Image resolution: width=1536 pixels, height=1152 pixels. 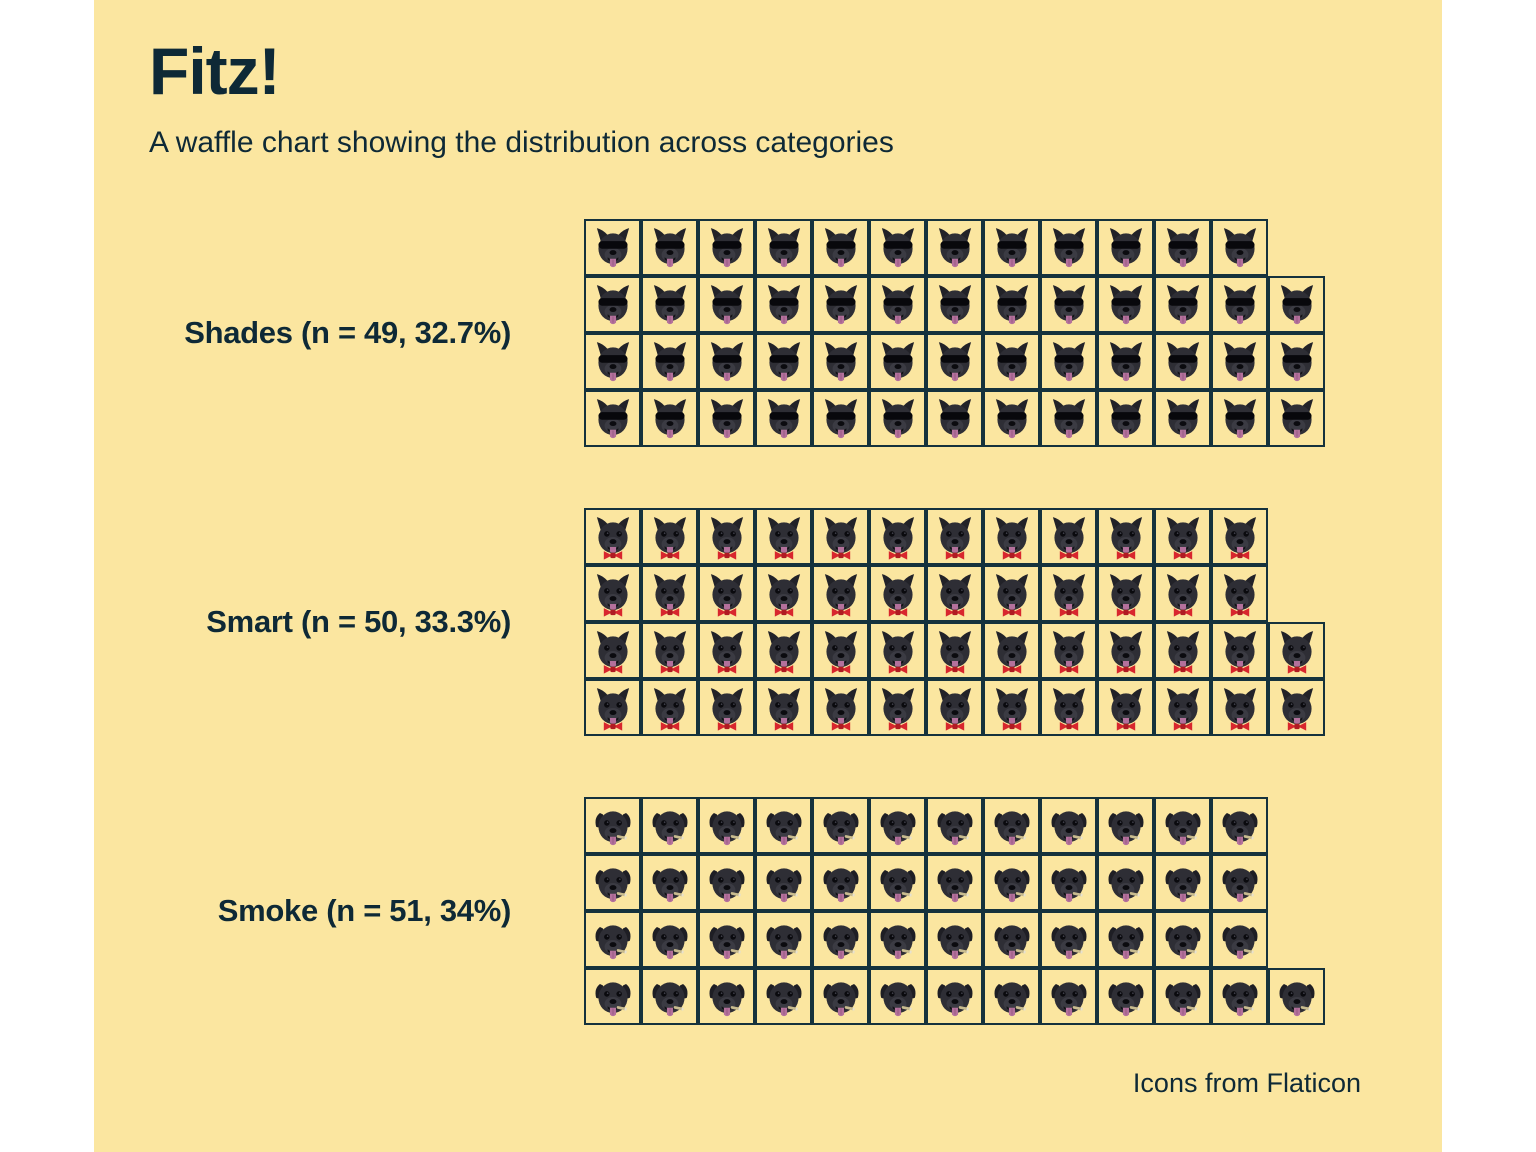 I want to click on waffle-grid-shades, so click(x=954, y=333).